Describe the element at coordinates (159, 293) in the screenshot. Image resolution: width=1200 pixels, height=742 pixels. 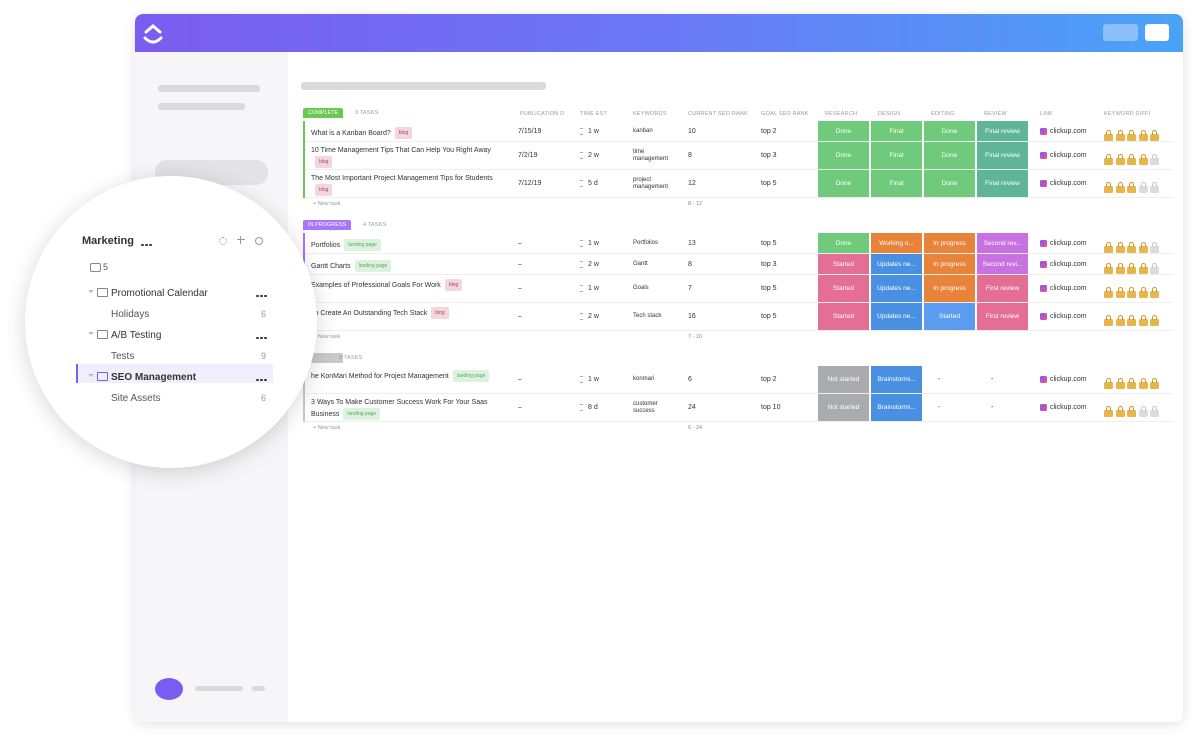
I see `folder-name: Promotional Calendar` at that location.